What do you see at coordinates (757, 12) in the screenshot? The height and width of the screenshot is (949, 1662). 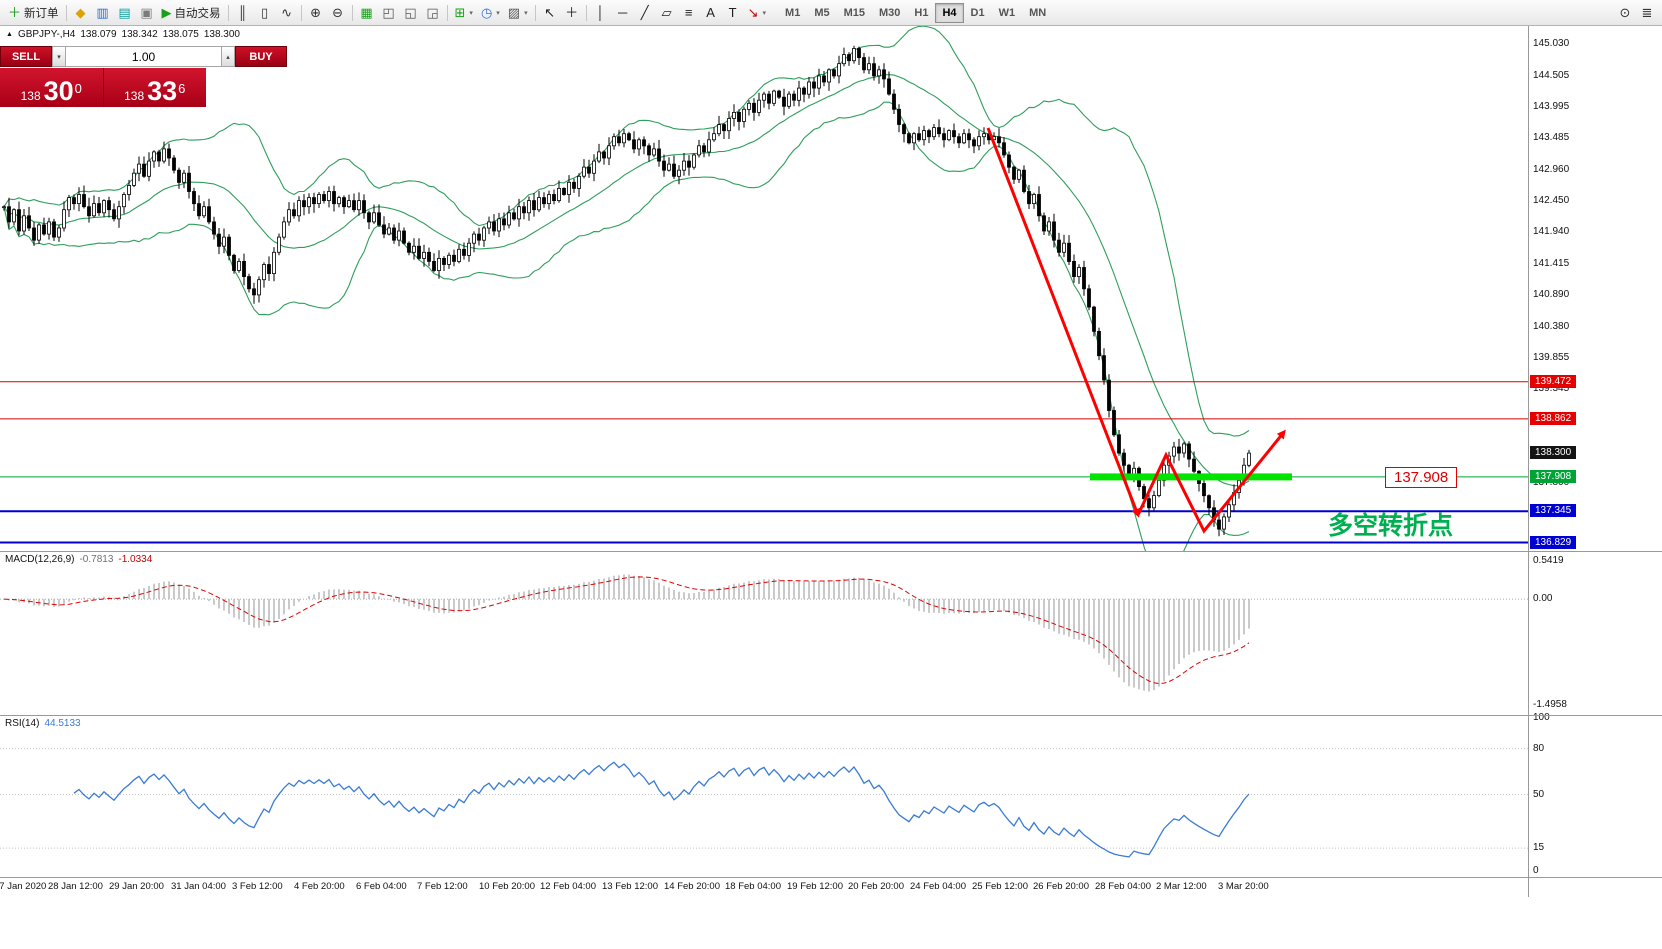 I see `arrows-tool-button: ↘ ▾` at bounding box center [757, 12].